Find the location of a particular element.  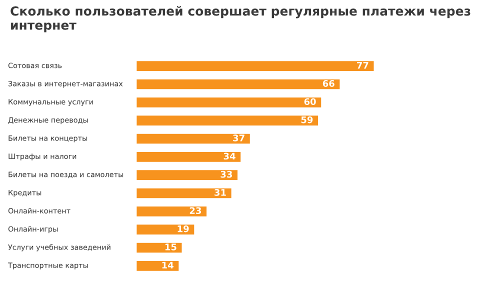

data-label: 19 is located at coordinates (183, 228).